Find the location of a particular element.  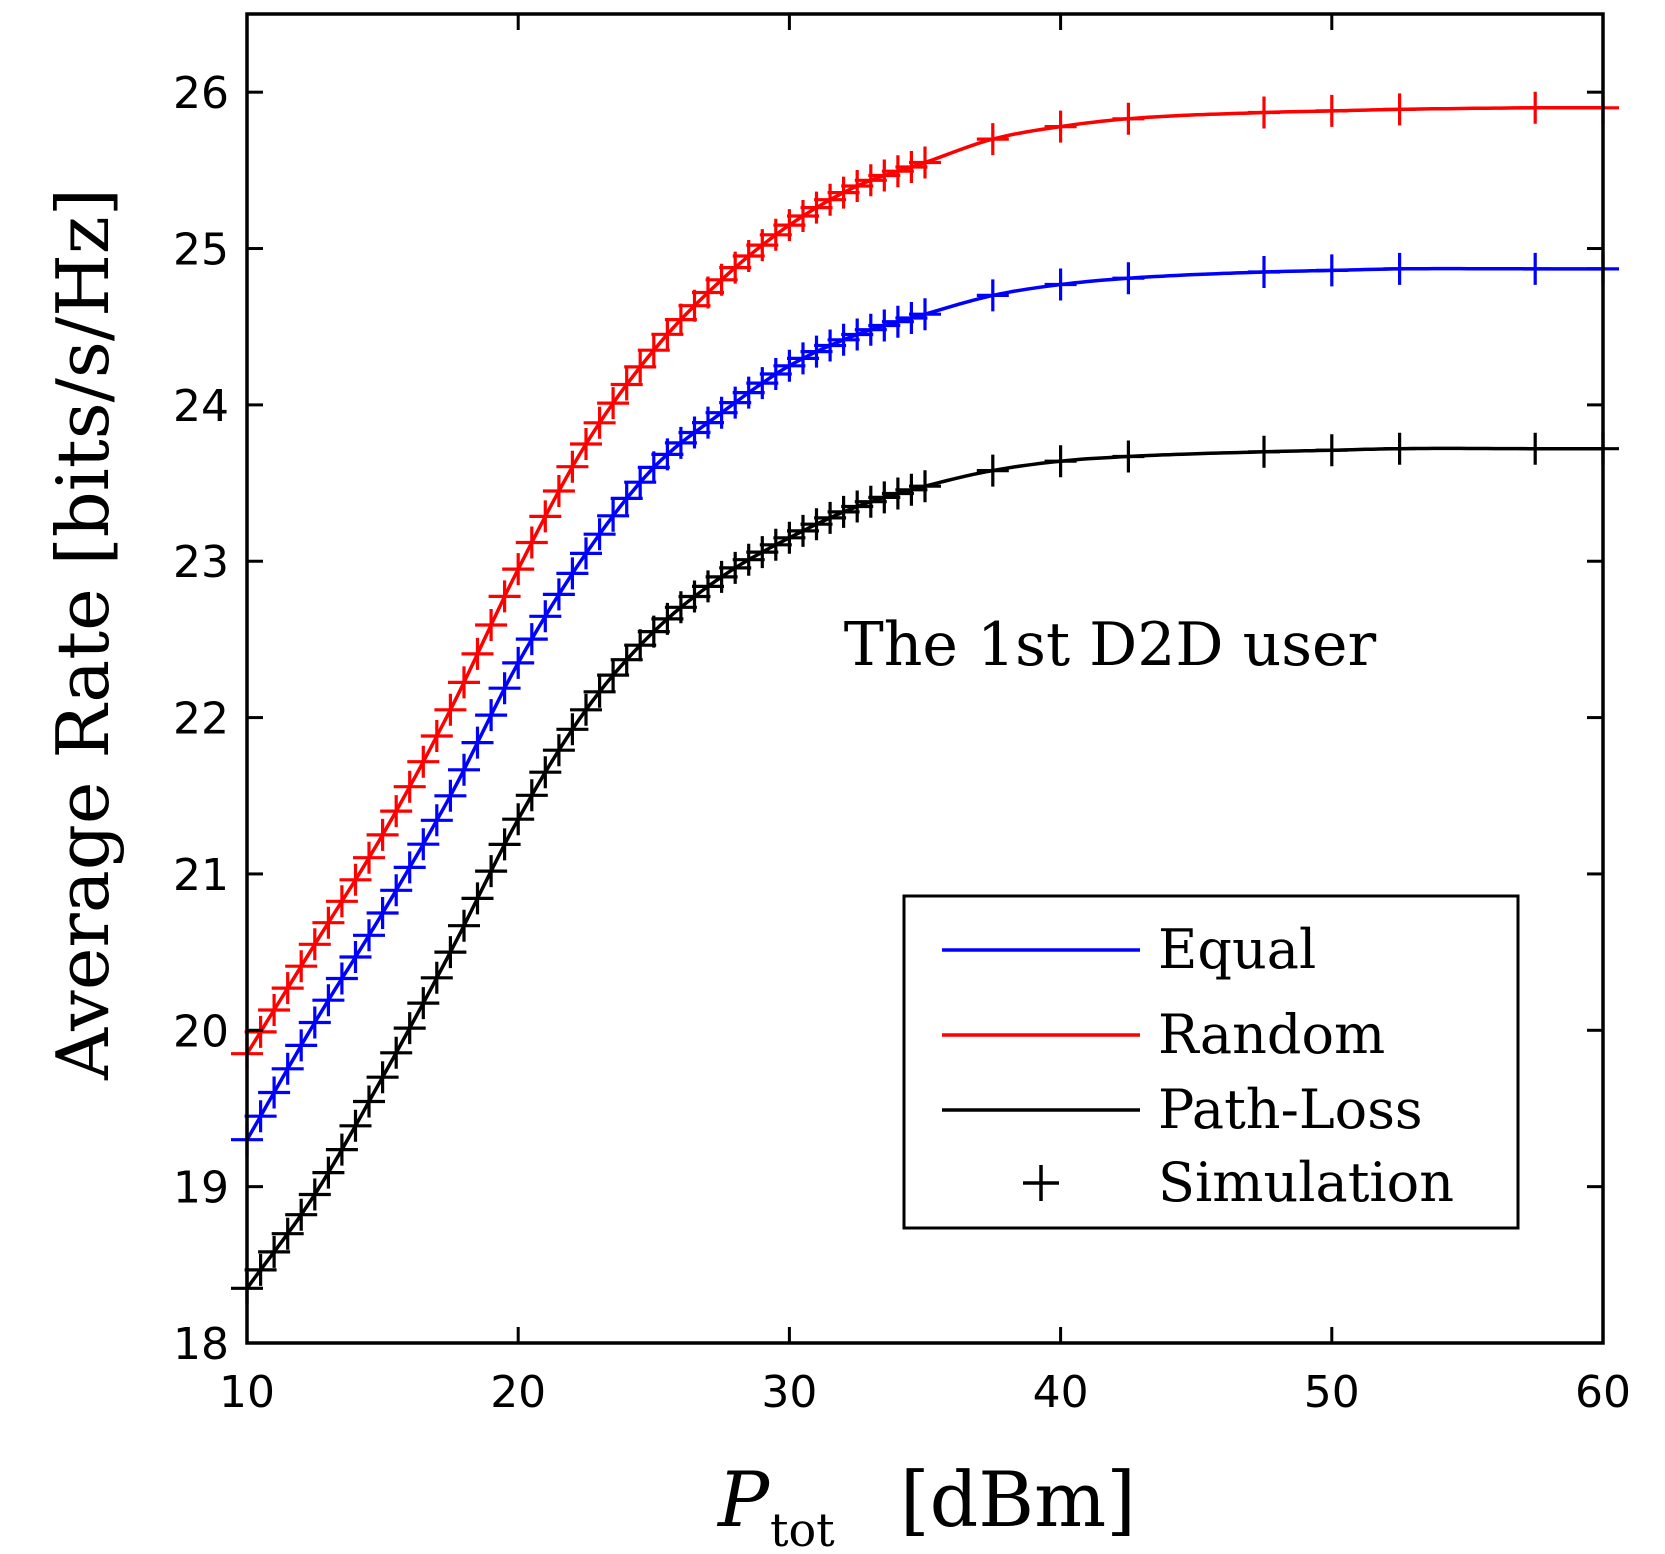

x-tick-label: 20 is located at coordinates (518, 1392).